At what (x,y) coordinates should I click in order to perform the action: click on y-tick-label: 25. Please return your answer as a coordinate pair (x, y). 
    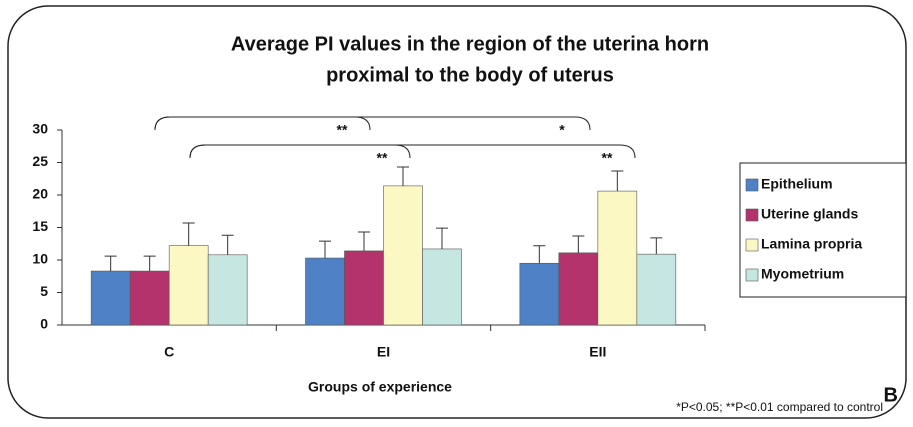
    Looking at the image, I should click on (40, 161).